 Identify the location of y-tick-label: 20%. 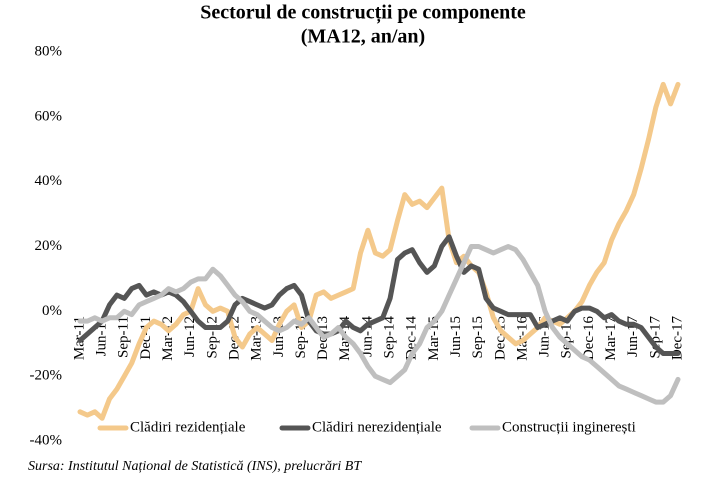
(49, 246).